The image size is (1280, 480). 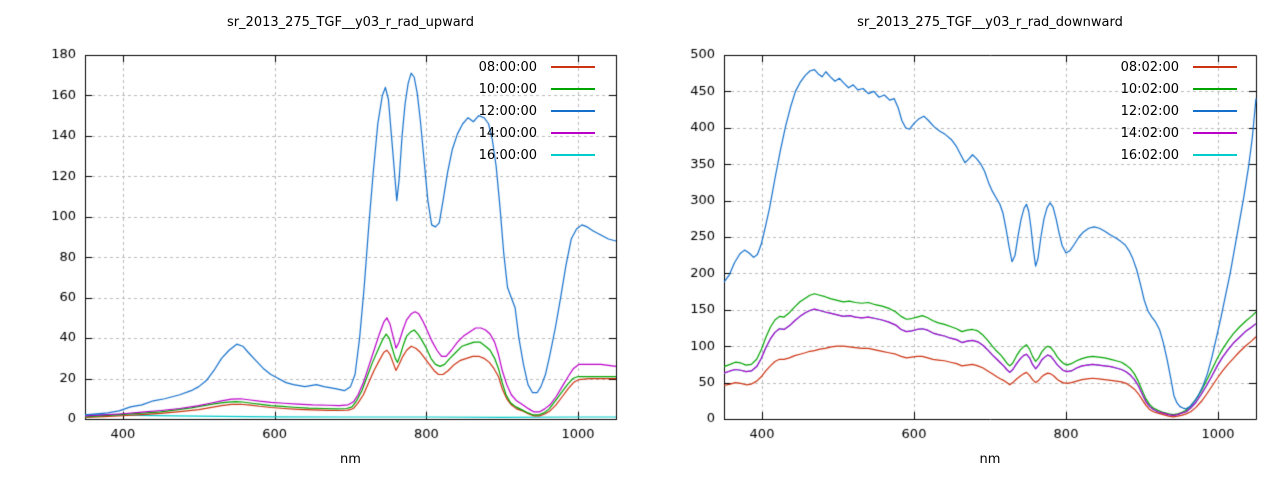 I want to click on legend-label: 08:02:00, so click(x=1149, y=67).